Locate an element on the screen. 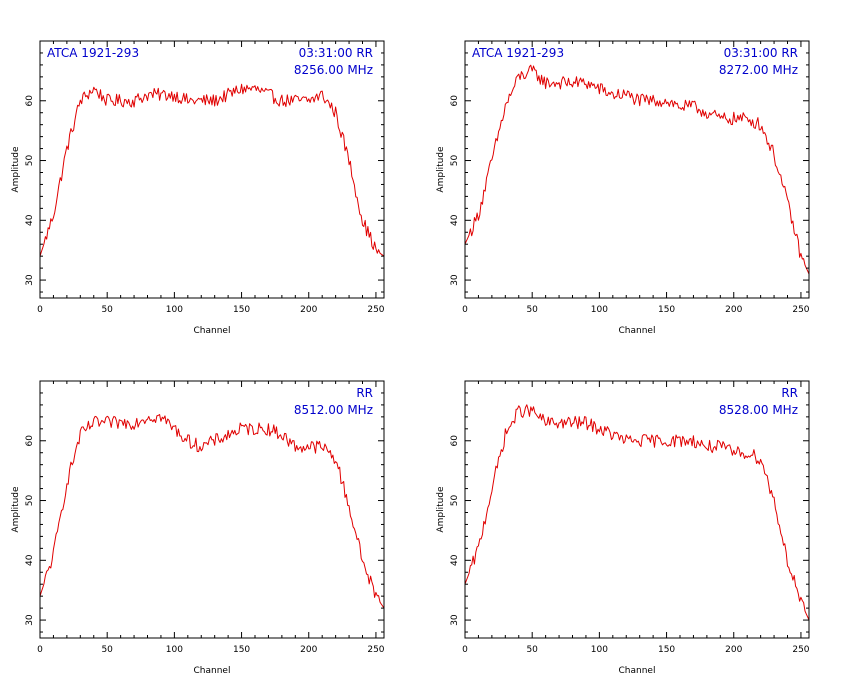 The image size is (850, 680). frequency-label: 8512.00 MHz is located at coordinates (333, 410).